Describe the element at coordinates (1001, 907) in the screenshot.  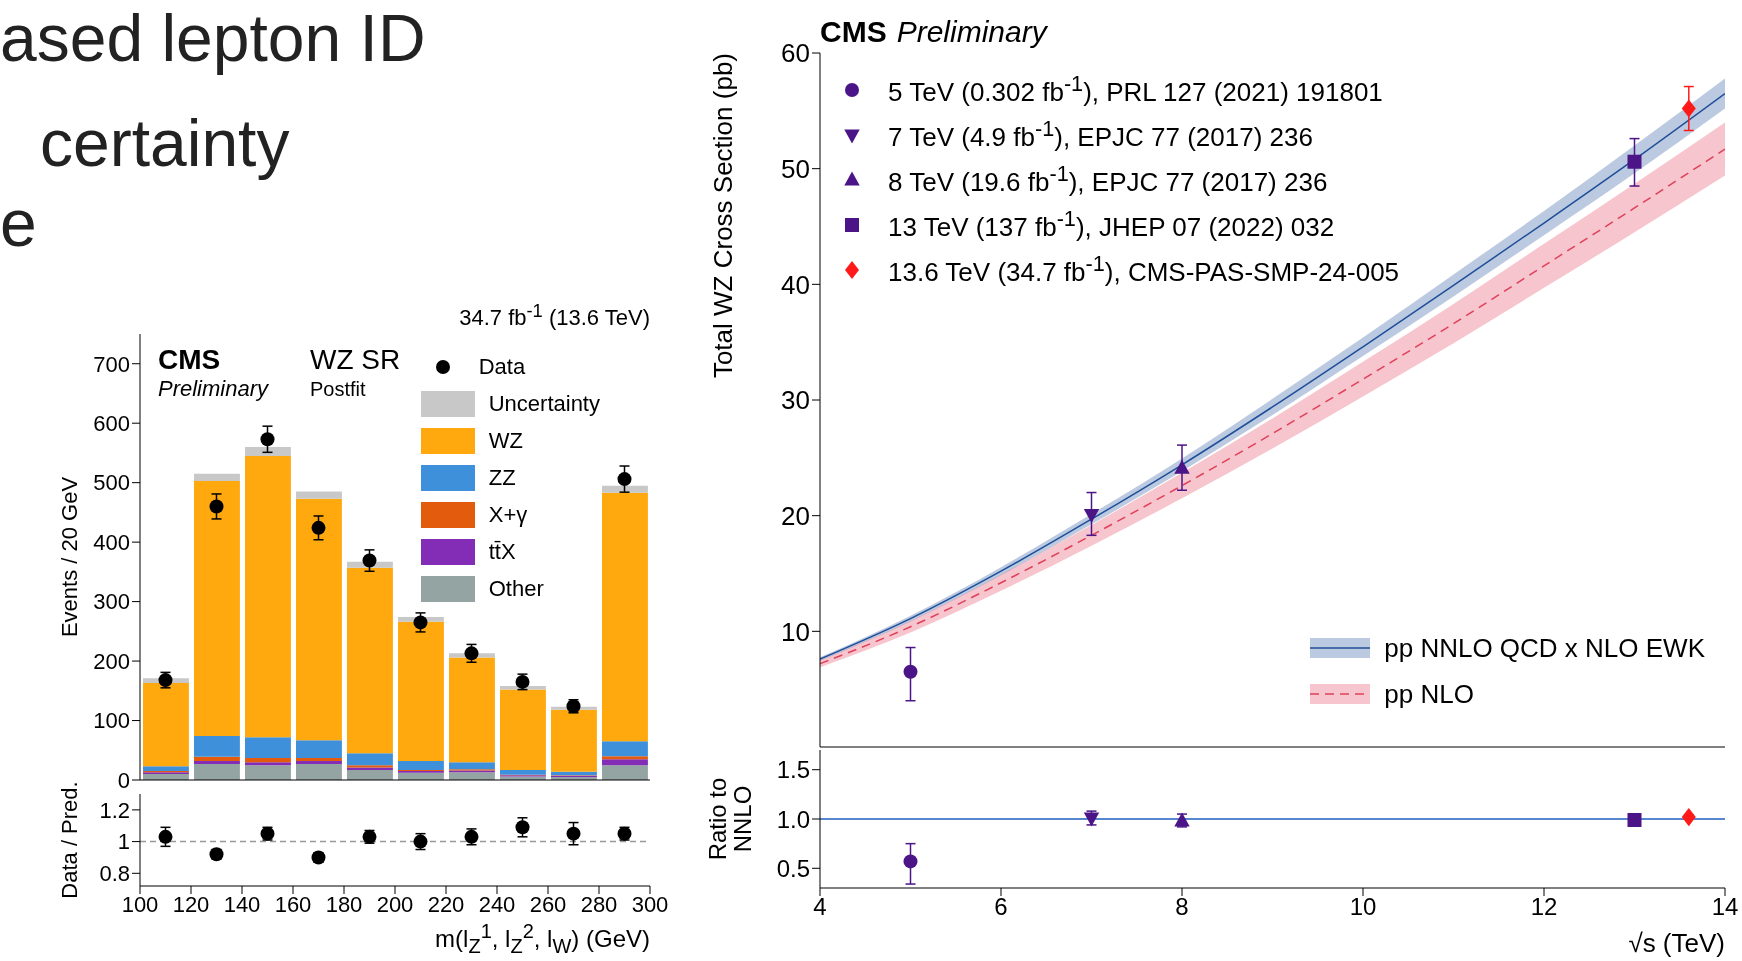
I see `x-tick-label: 6` at that location.